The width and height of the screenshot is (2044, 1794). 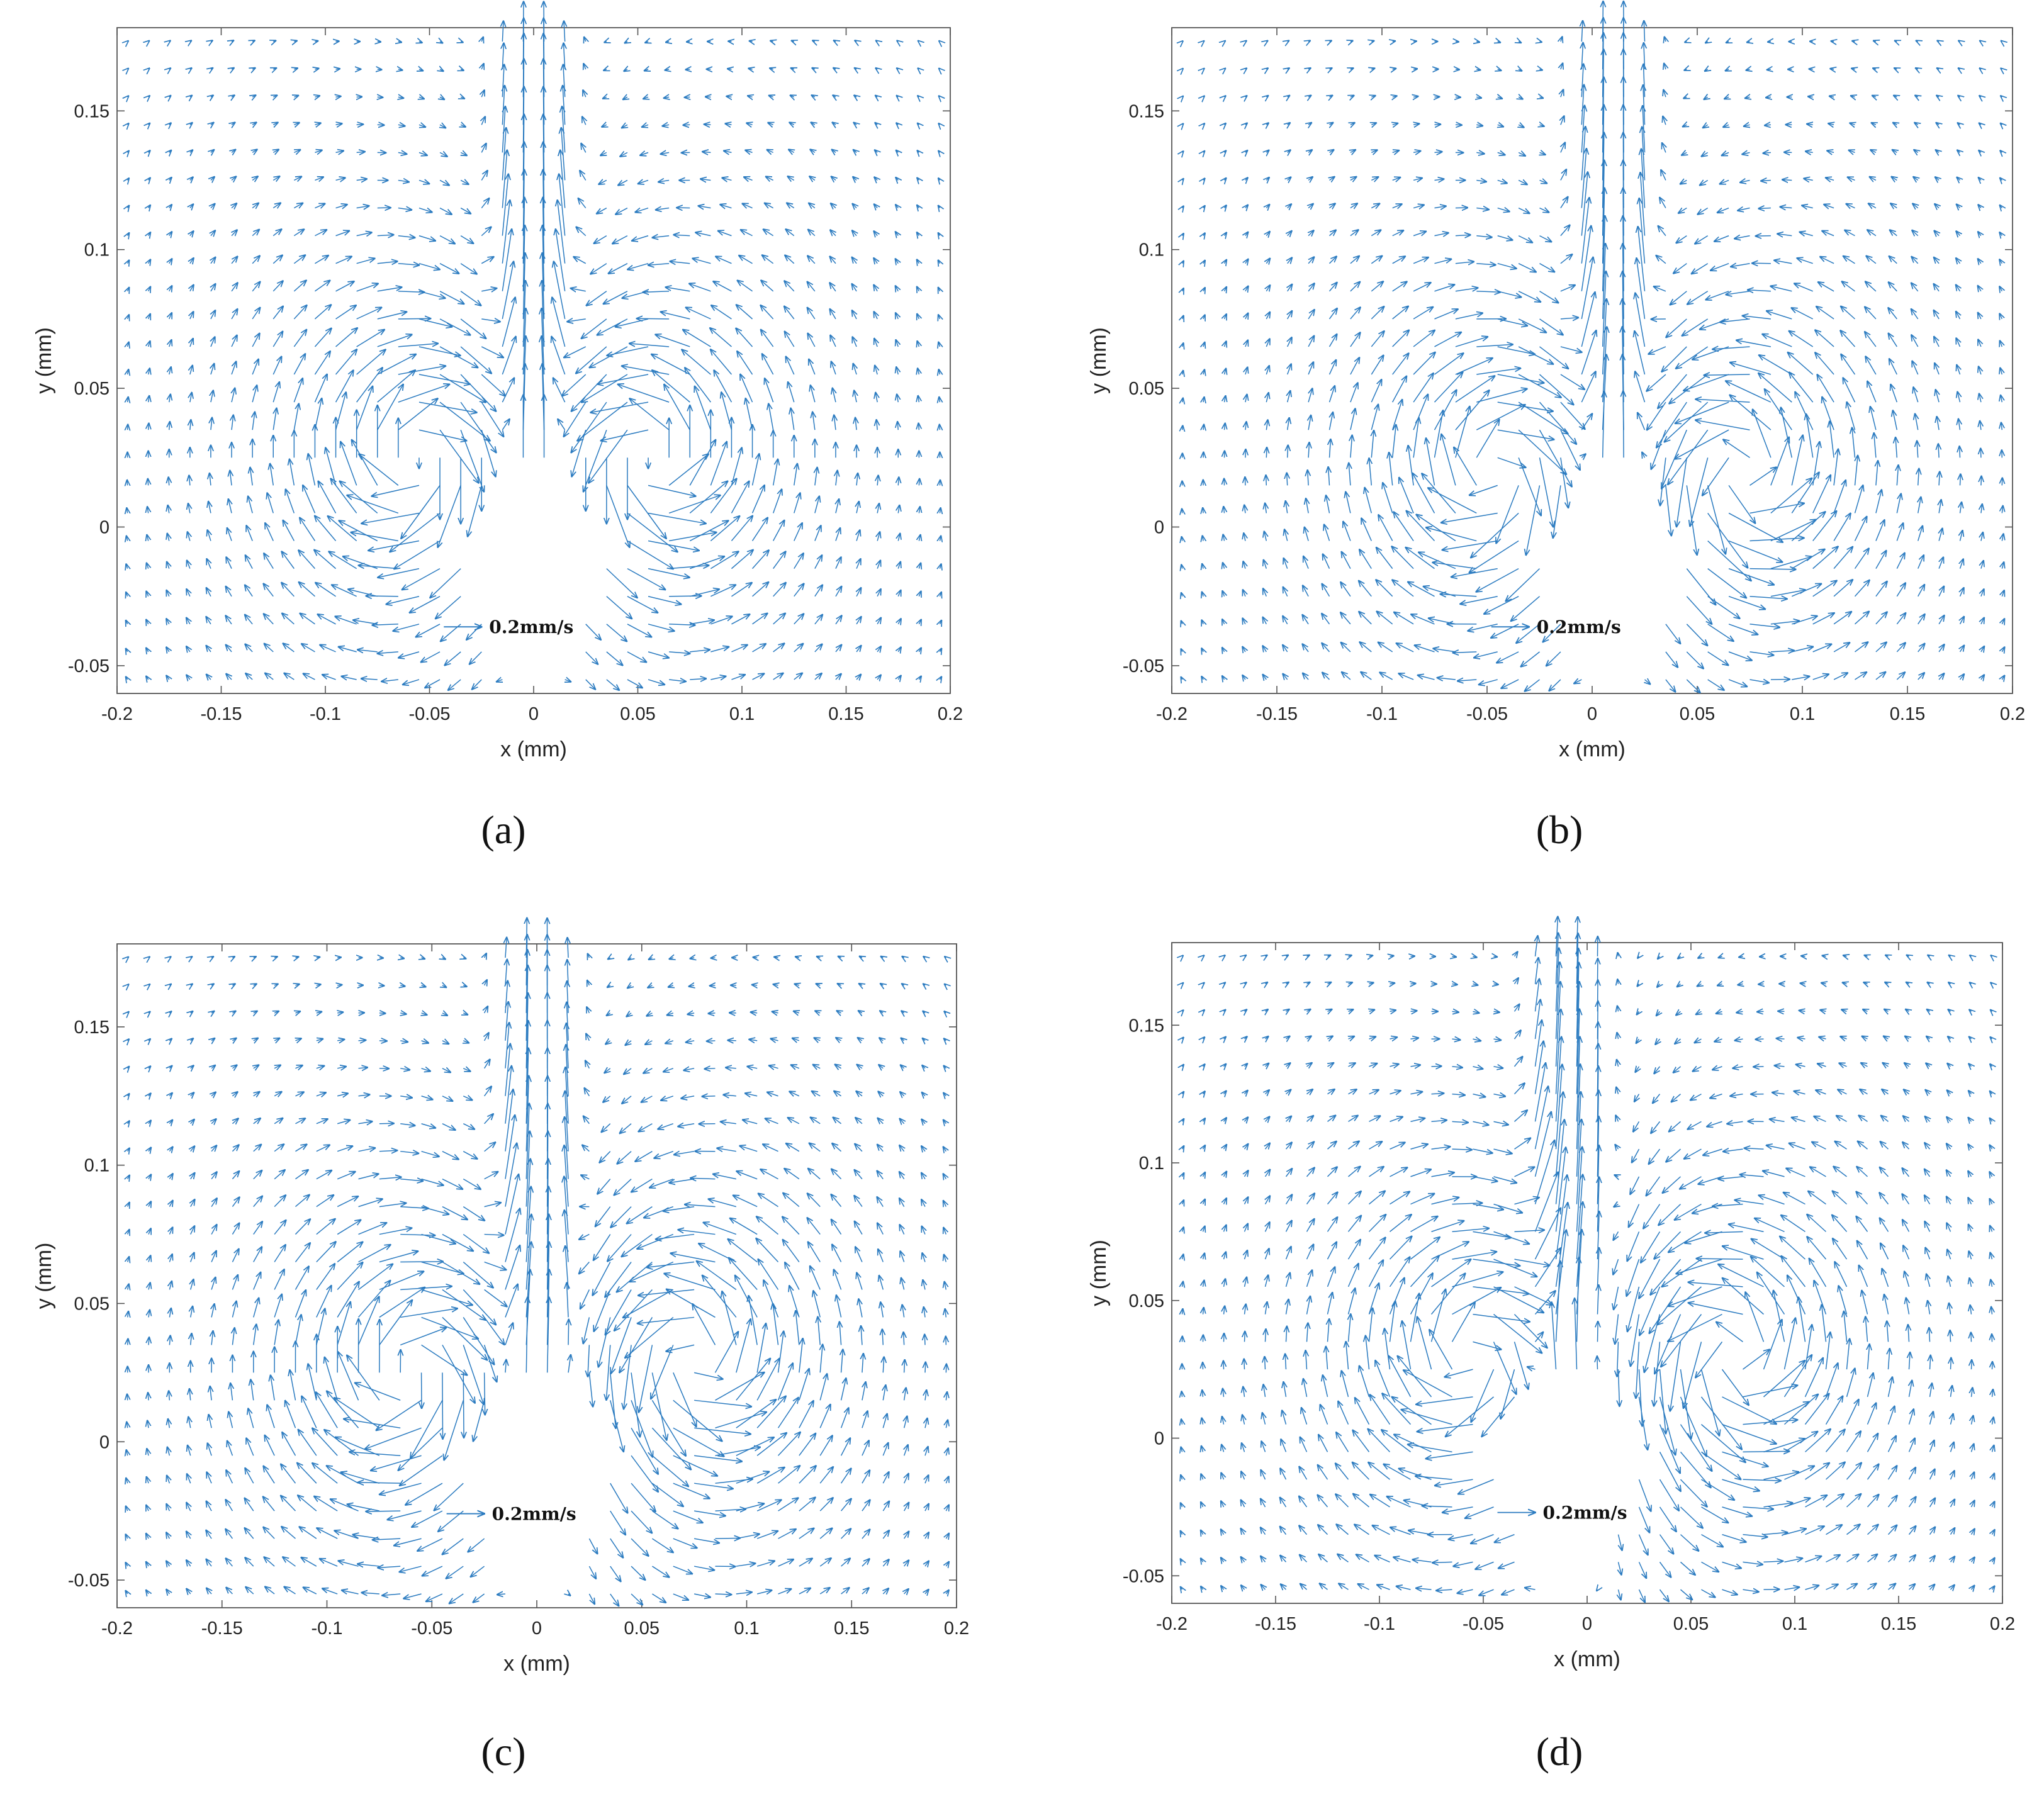 What do you see at coordinates (92, 1304) in the screenshot?
I see `y-tick-label: 0.05` at bounding box center [92, 1304].